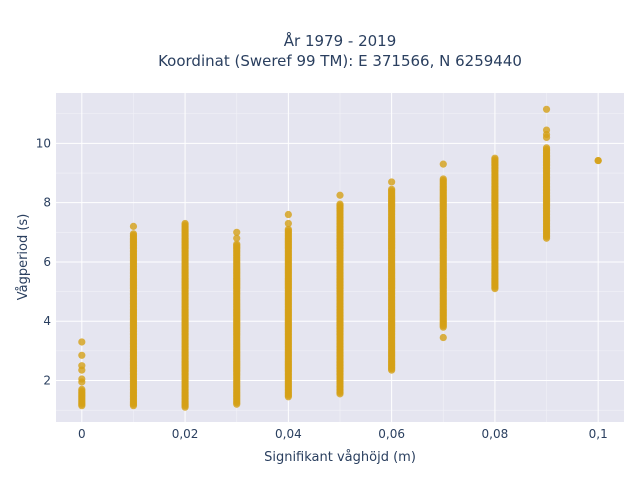 The image size is (640, 480). What do you see at coordinates (47, 203) in the screenshot?
I see `y-tick-label: 8` at bounding box center [47, 203].